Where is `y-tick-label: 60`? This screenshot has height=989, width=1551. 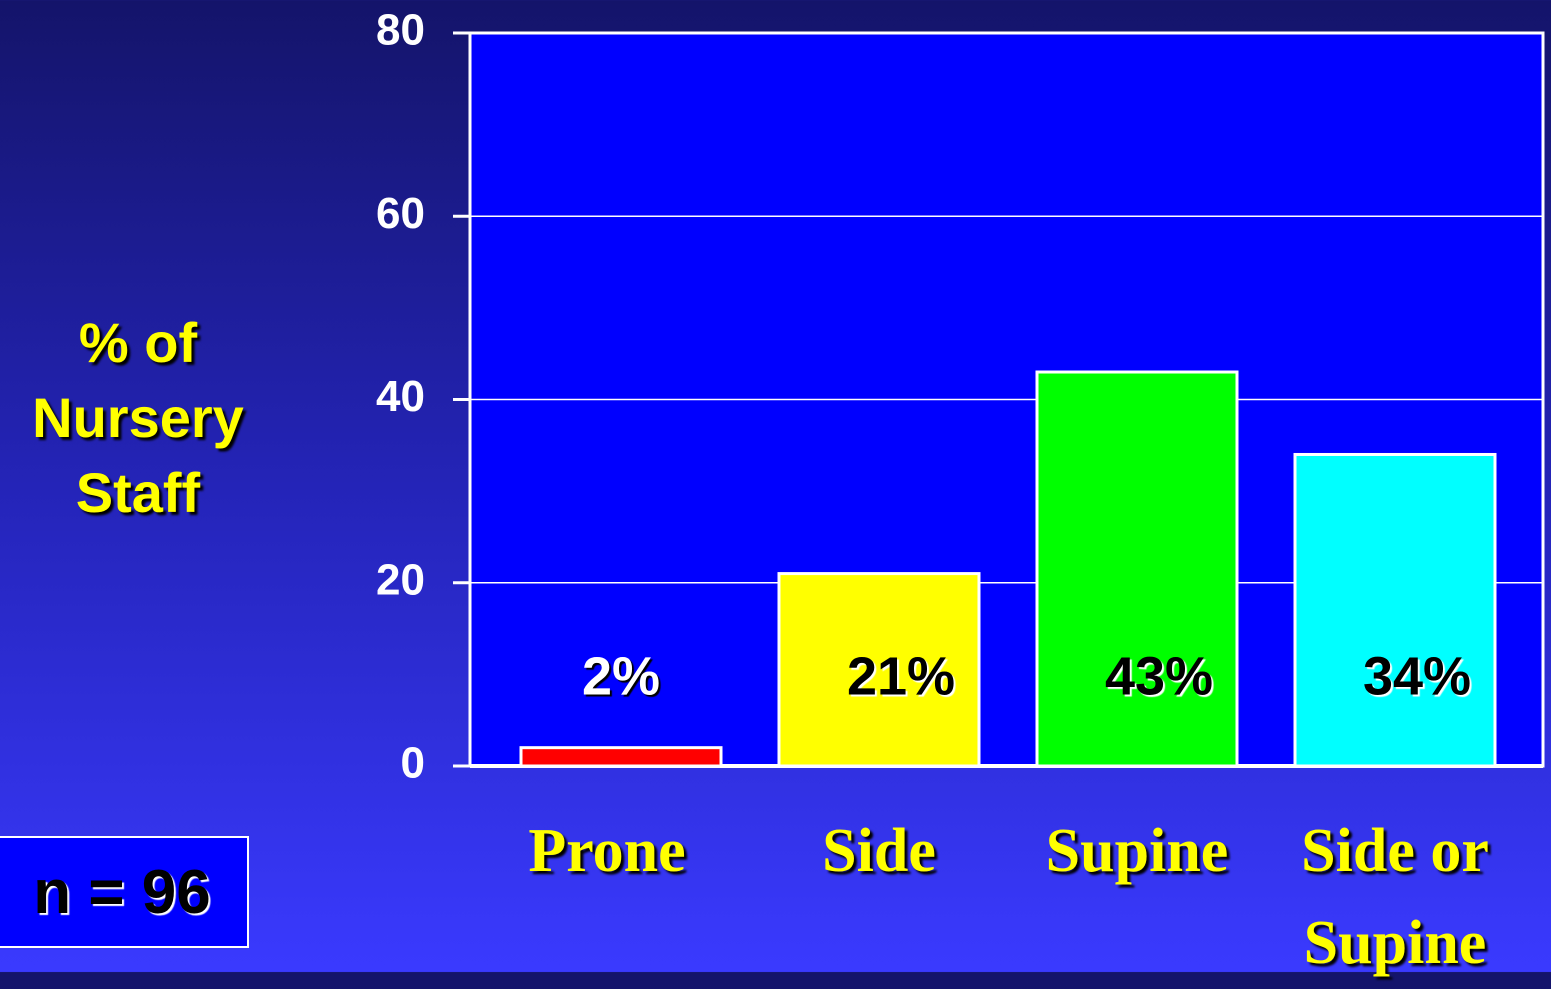 y-tick-label: 60 is located at coordinates (400, 213).